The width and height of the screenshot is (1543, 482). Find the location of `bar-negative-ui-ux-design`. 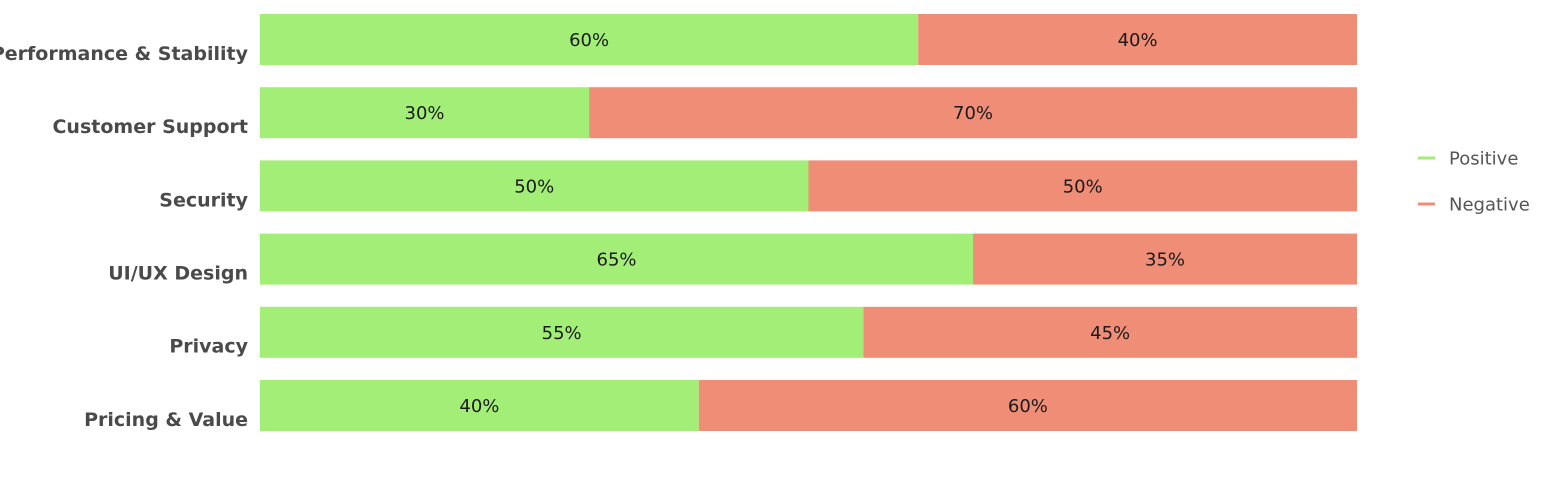

bar-negative-ui-ux-design is located at coordinates (1165, 259).